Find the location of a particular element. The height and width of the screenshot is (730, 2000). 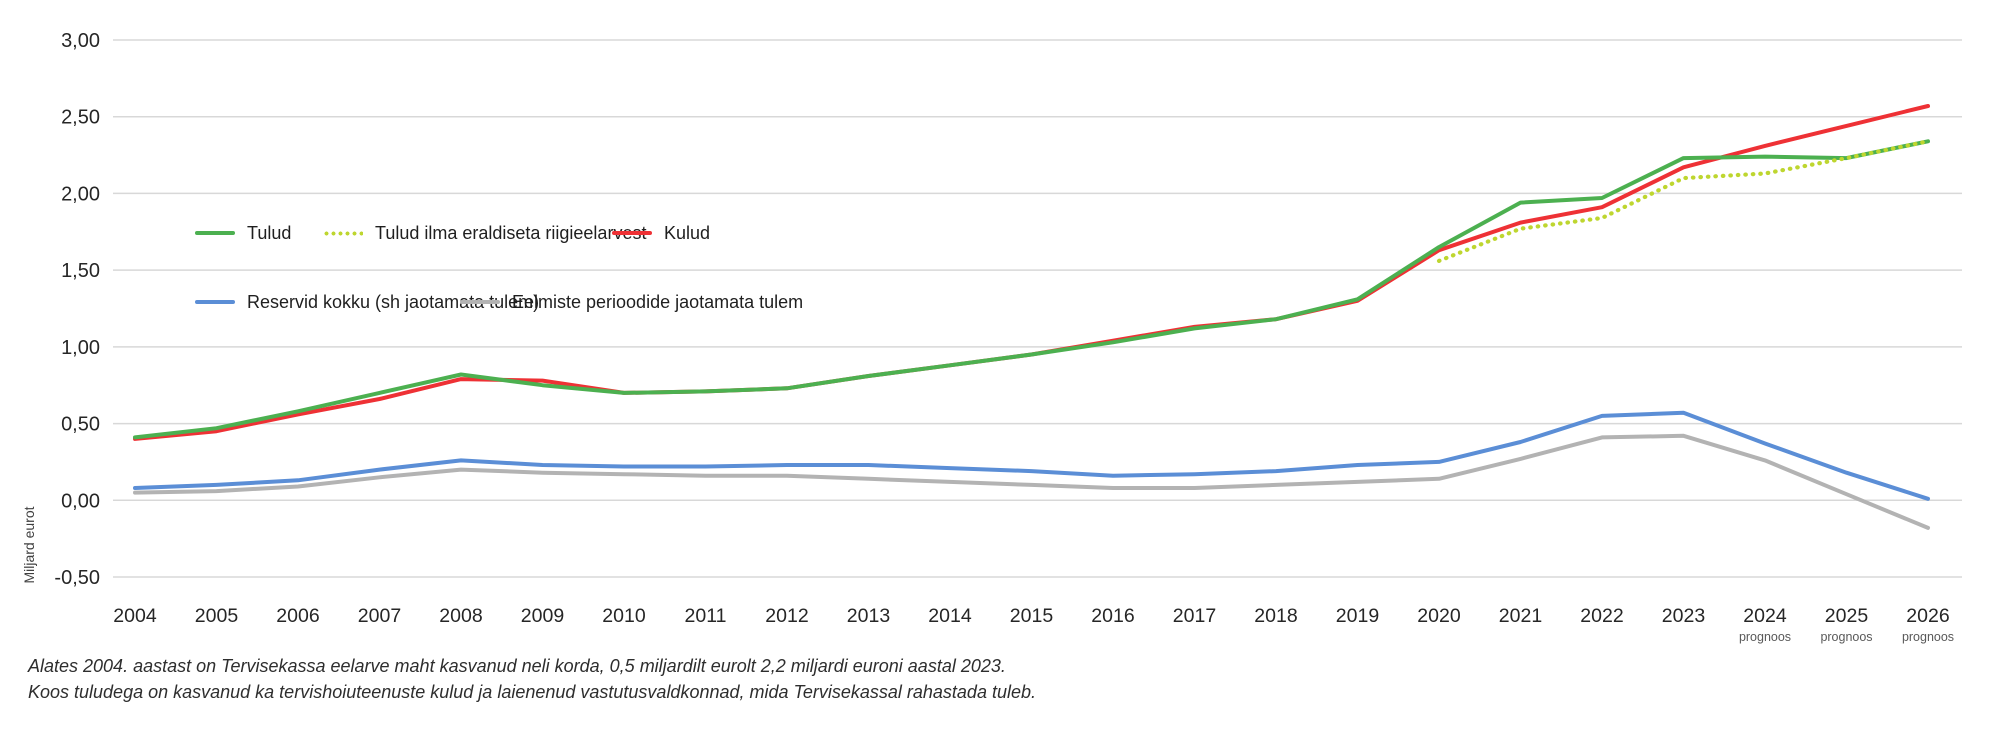

x-tick-label: 2004 is located at coordinates (135, 616).